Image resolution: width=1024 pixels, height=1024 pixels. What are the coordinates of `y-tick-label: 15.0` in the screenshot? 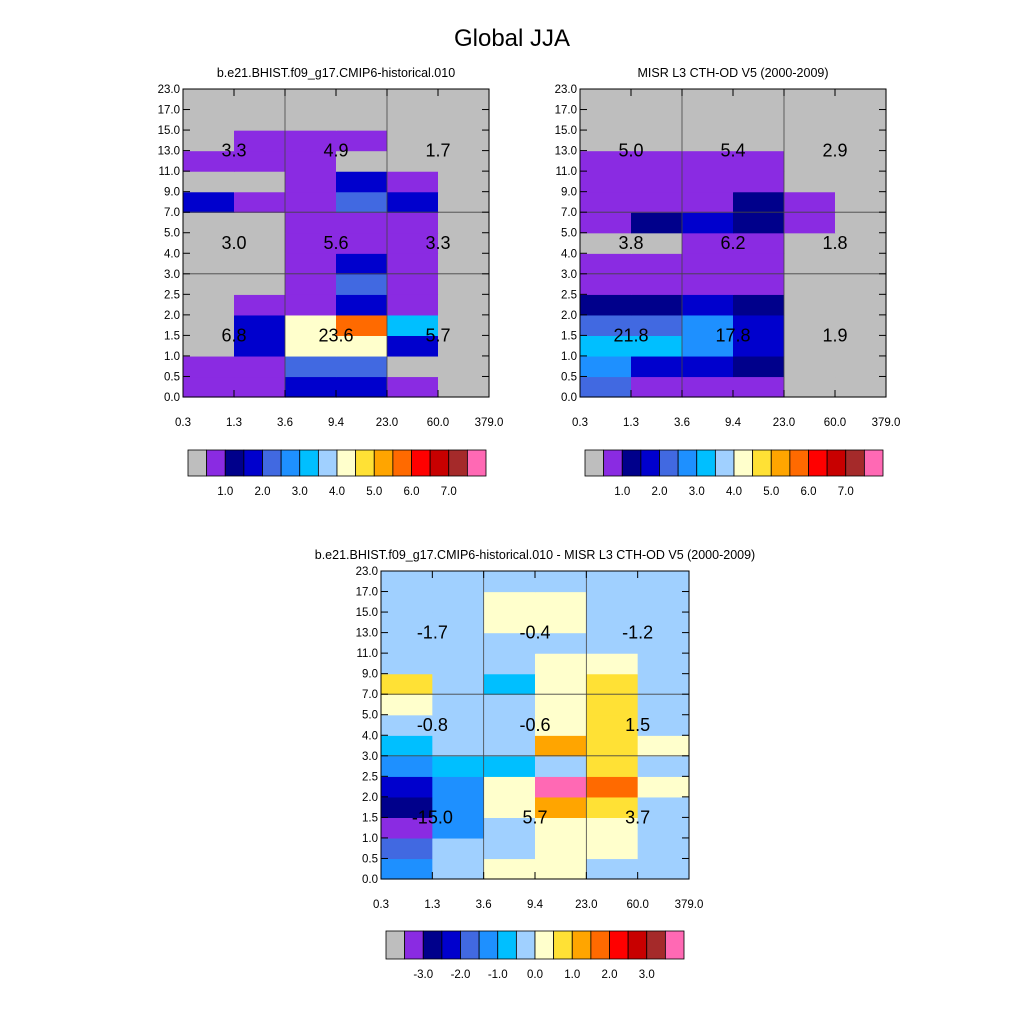 It's located at (566, 131).